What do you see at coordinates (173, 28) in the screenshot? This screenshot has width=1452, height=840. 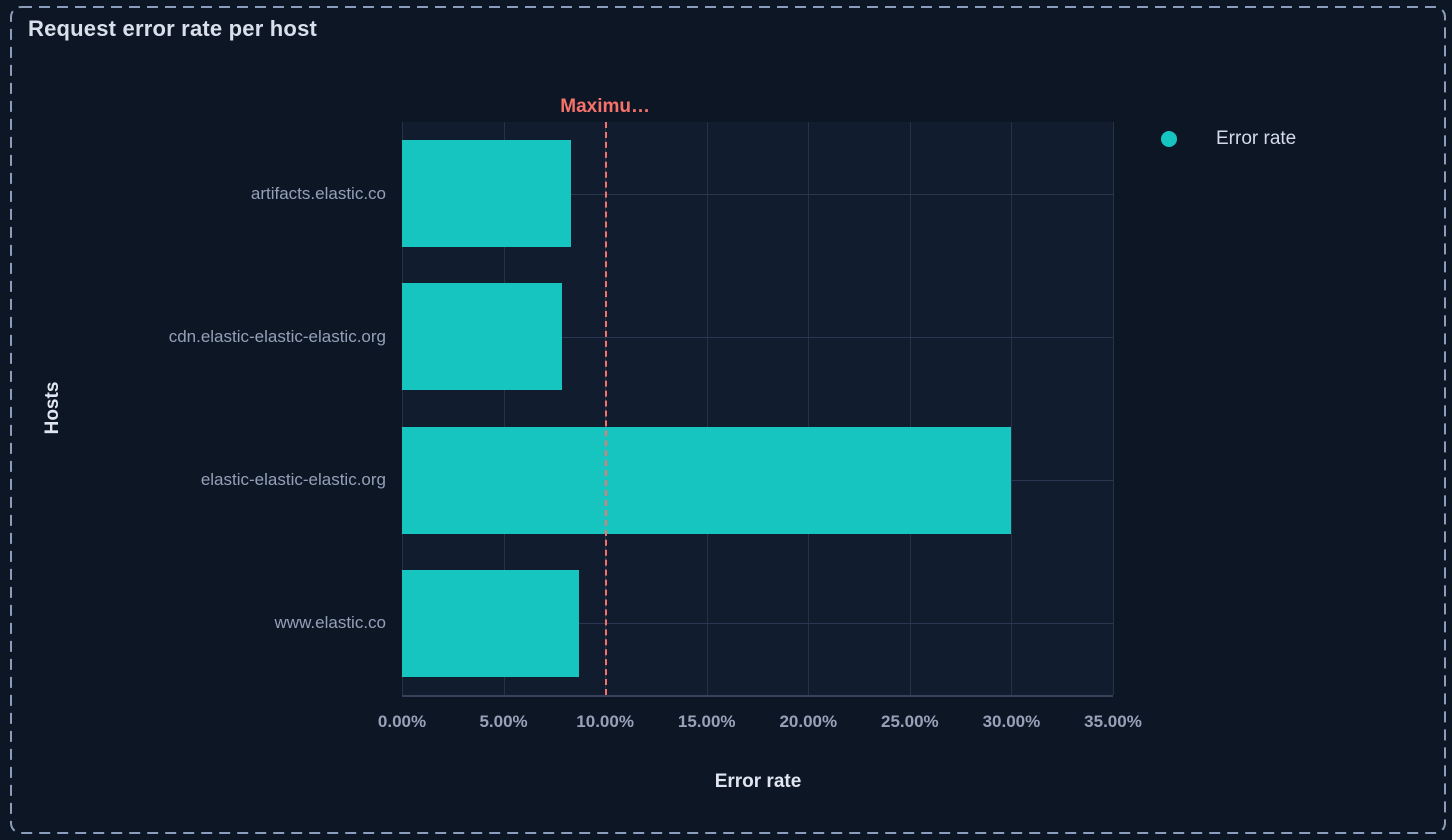 I see `chart-title: Request error rate per host` at bounding box center [173, 28].